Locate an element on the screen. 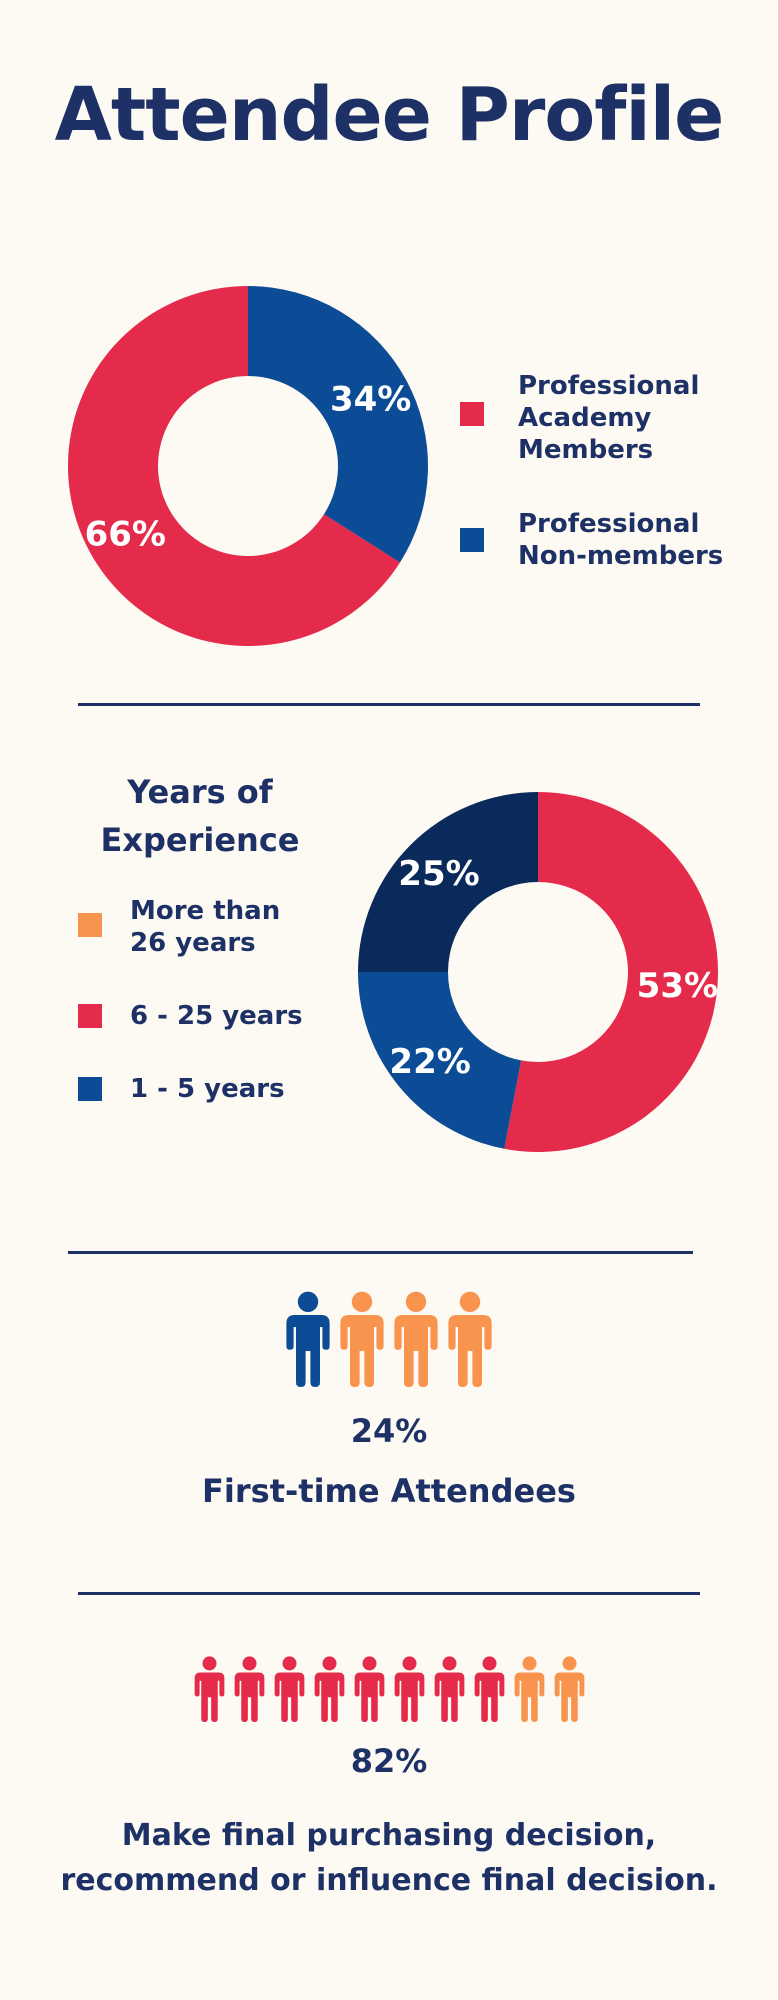 This screenshot has height=2000, width=778. decision-label-line2: recommend or influence final decision. is located at coordinates (389, 1880).